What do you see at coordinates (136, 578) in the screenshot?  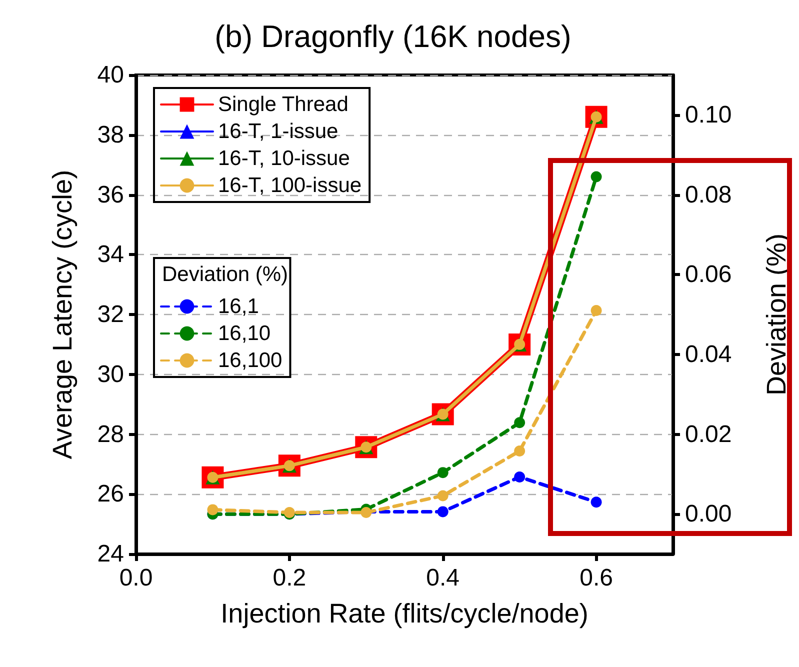 I see `x-tick-label: 0.0` at bounding box center [136, 578].